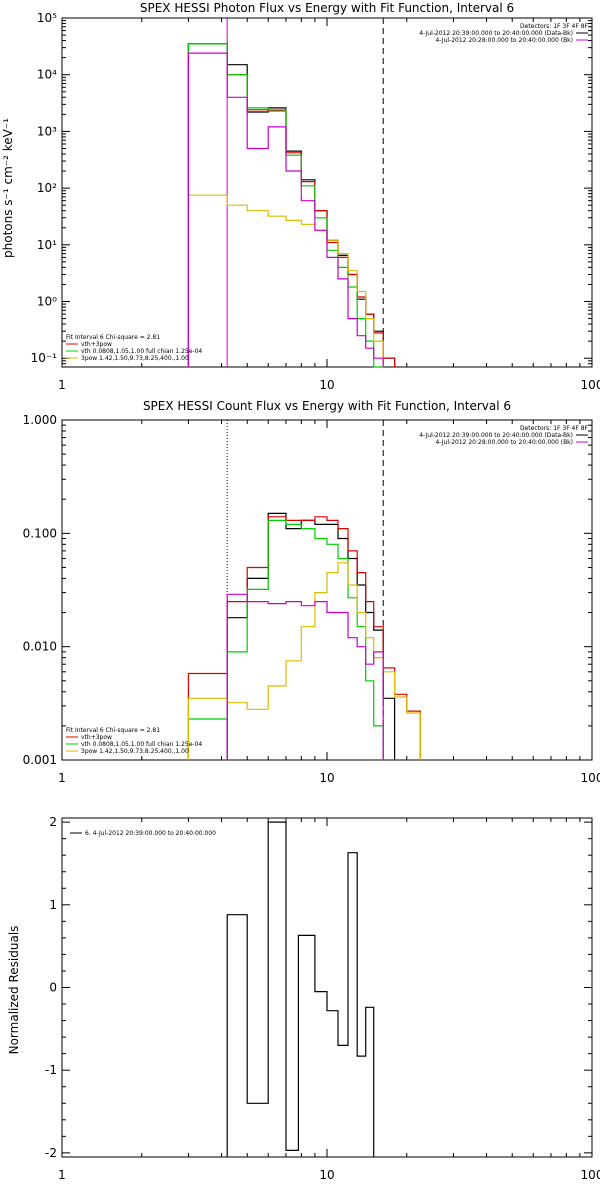 The width and height of the screenshot is (600, 1200). What do you see at coordinates (47, 18) in the screenshot?
I see `y-tick-label: 10⁵` at bounding box center [47, 18].